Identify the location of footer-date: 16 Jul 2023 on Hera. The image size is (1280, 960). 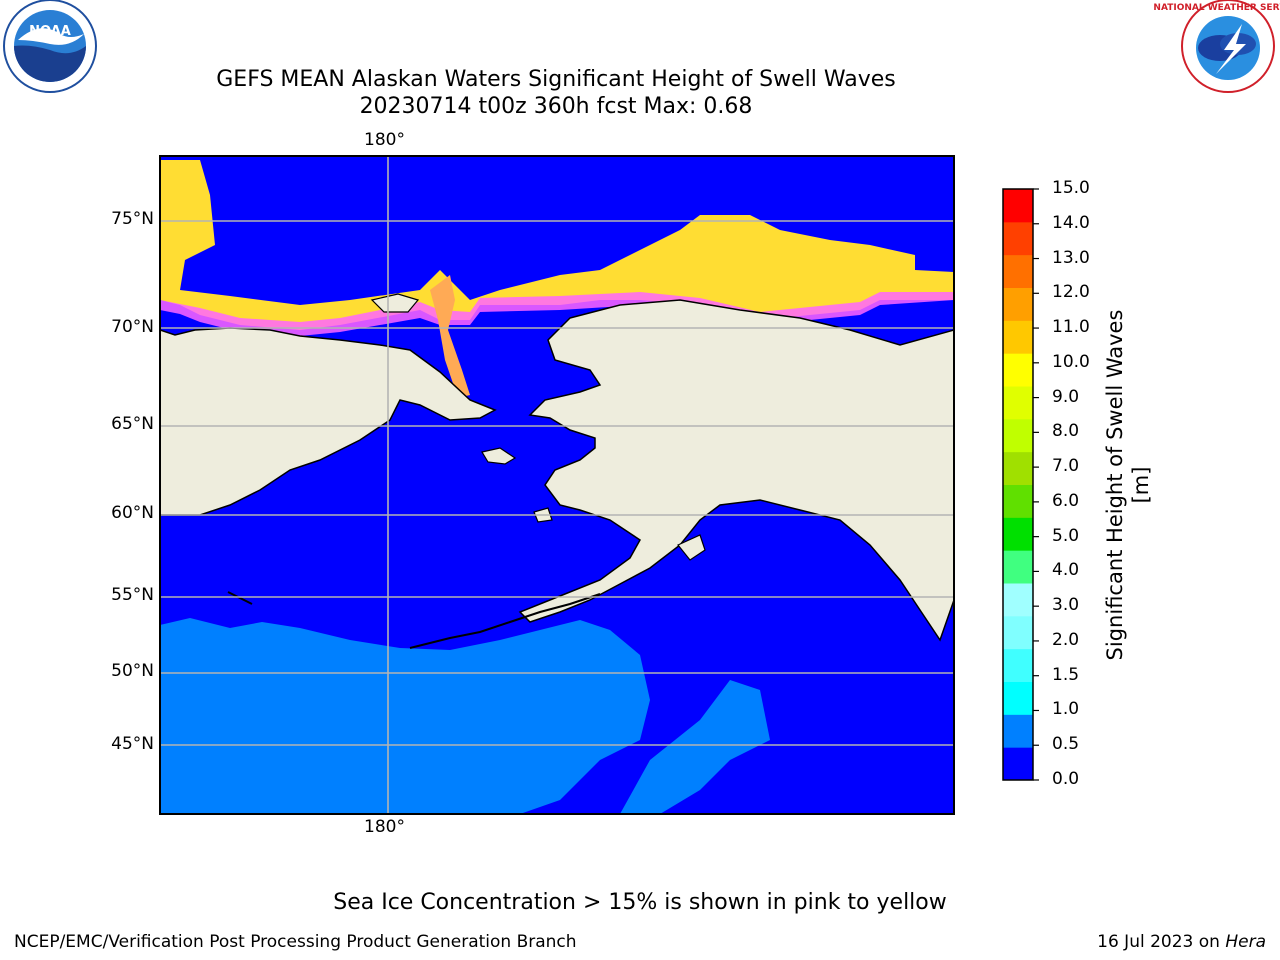
(1181, 942).